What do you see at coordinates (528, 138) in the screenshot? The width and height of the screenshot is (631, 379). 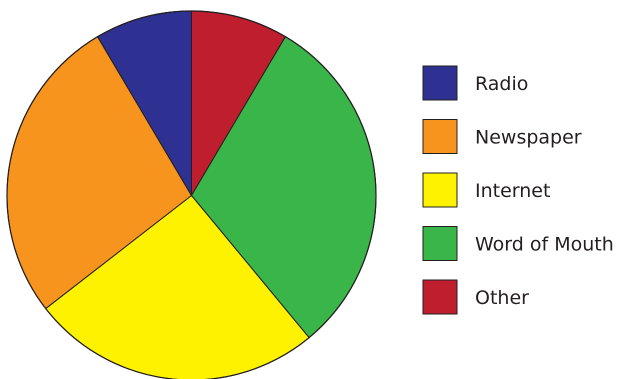 I see `legend-label-newspaper: Newspaper` at bounding box center [528, 138].